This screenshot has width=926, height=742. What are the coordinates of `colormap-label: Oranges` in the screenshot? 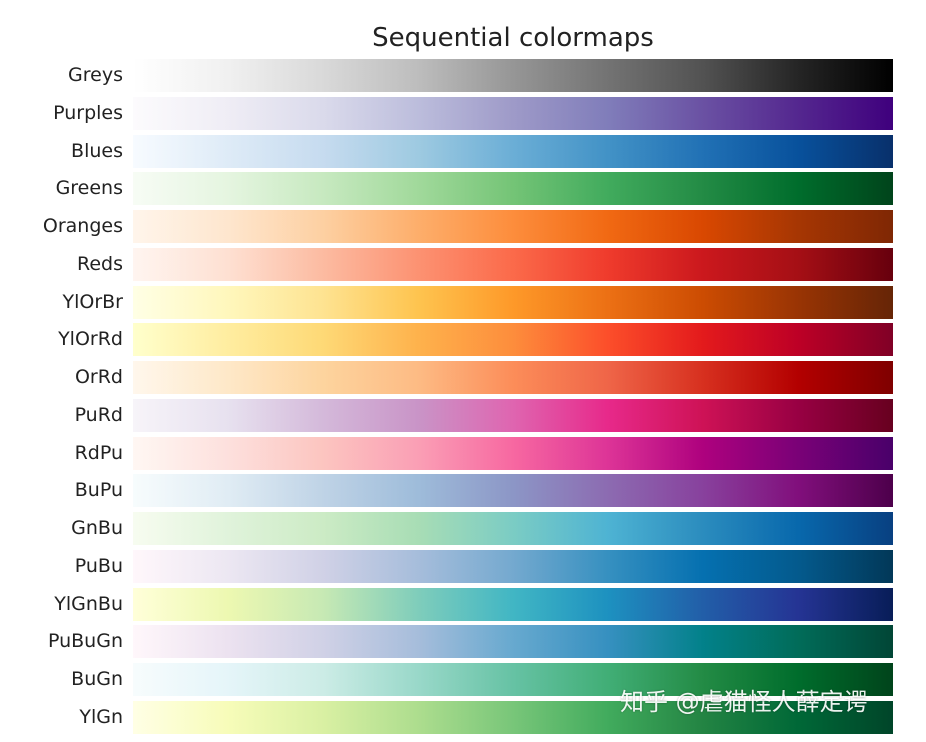 It's located at (82, 226).